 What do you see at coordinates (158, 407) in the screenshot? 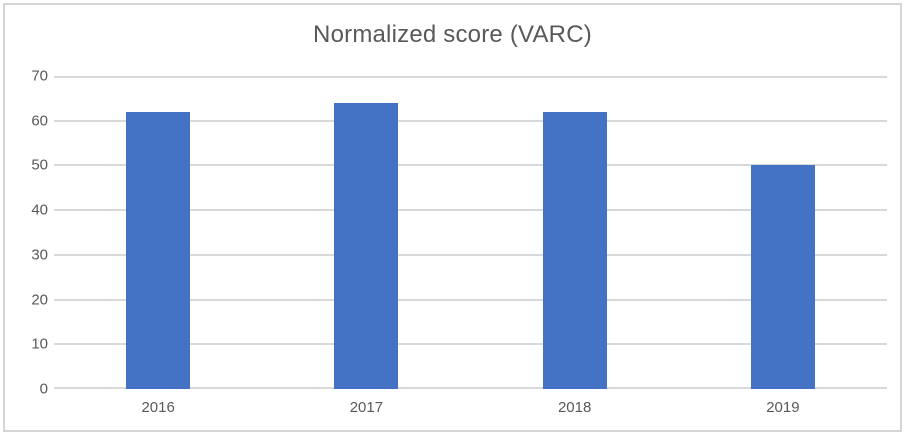
I see `x-tick-label-2016: 2016` at bounding box center [158, 407].